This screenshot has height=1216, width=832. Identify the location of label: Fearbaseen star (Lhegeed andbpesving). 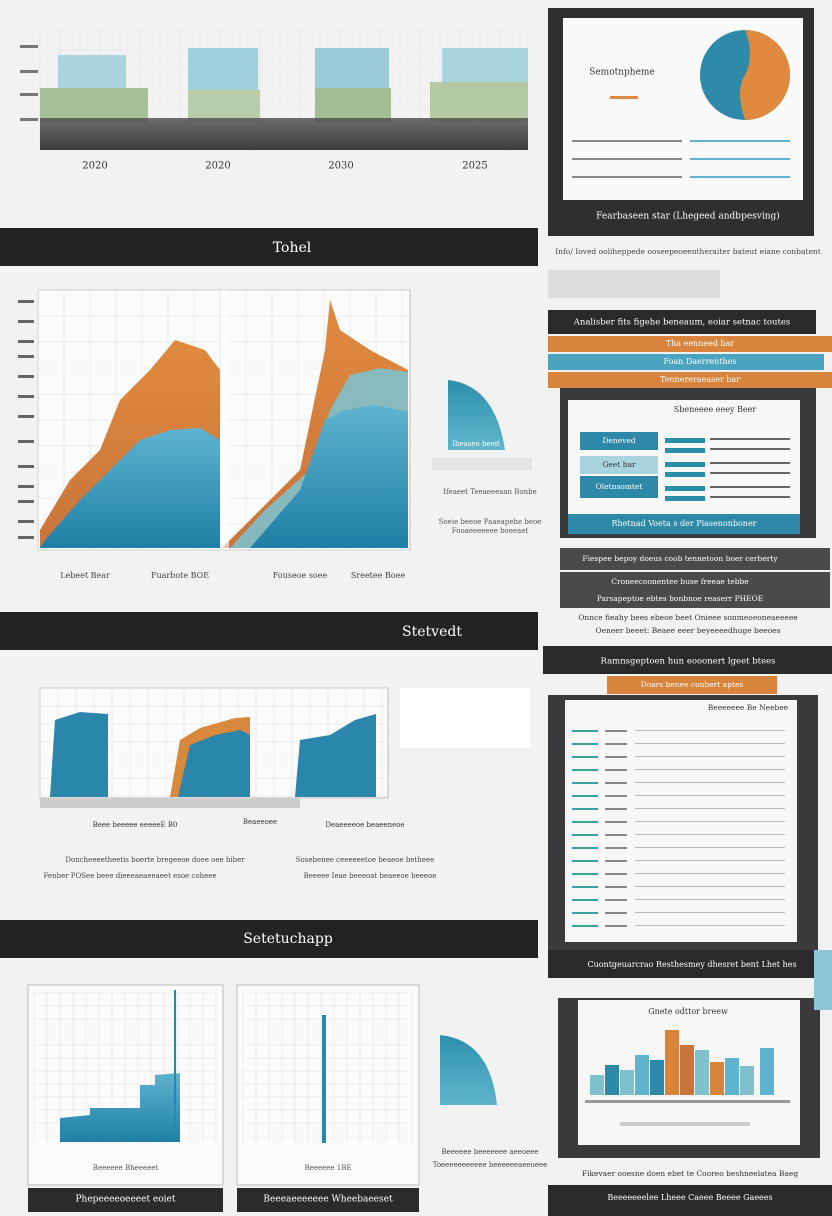
(688, 216).